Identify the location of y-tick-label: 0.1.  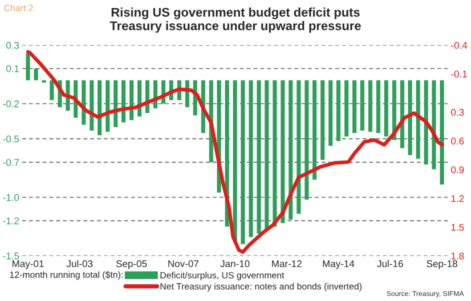
(12, 68).